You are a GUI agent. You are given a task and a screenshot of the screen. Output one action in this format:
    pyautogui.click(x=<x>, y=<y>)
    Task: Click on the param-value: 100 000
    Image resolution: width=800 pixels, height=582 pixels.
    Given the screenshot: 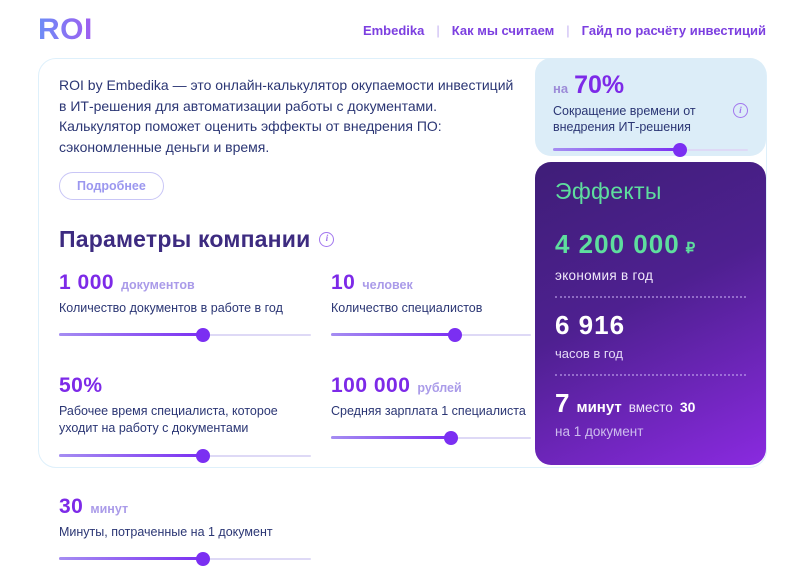 What is the action you would take?
    pyautogui.click(x=371, y=386)
    